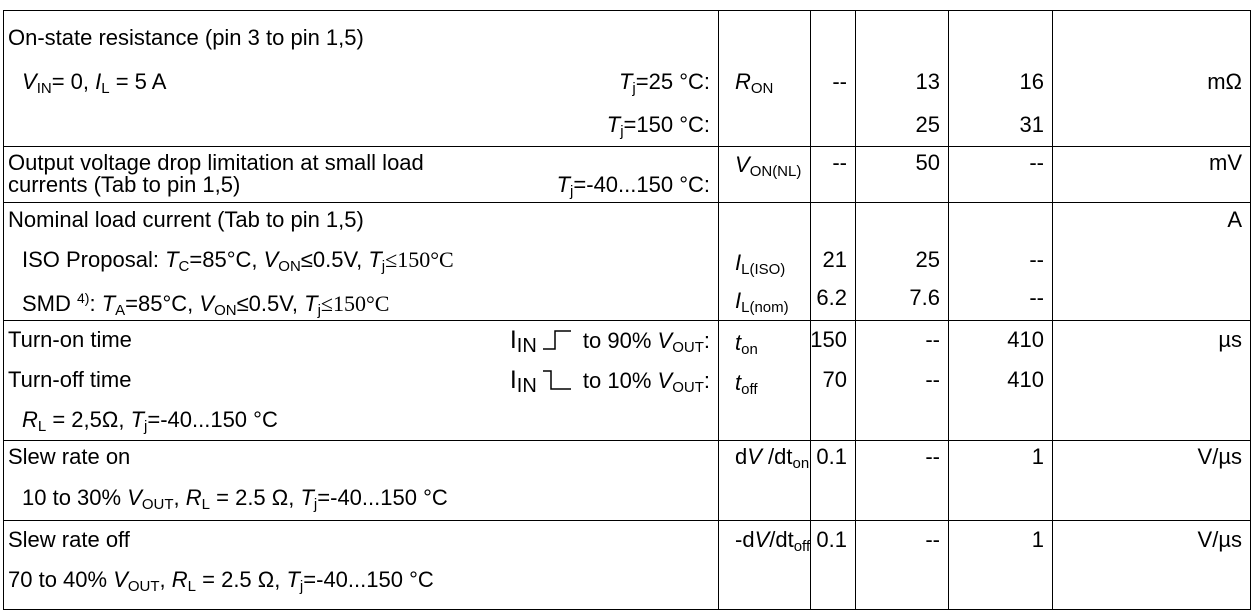  Describe the element at coordinates (760, 266) in the screenshot. I see `table-text: IL(ISO)` at that location.